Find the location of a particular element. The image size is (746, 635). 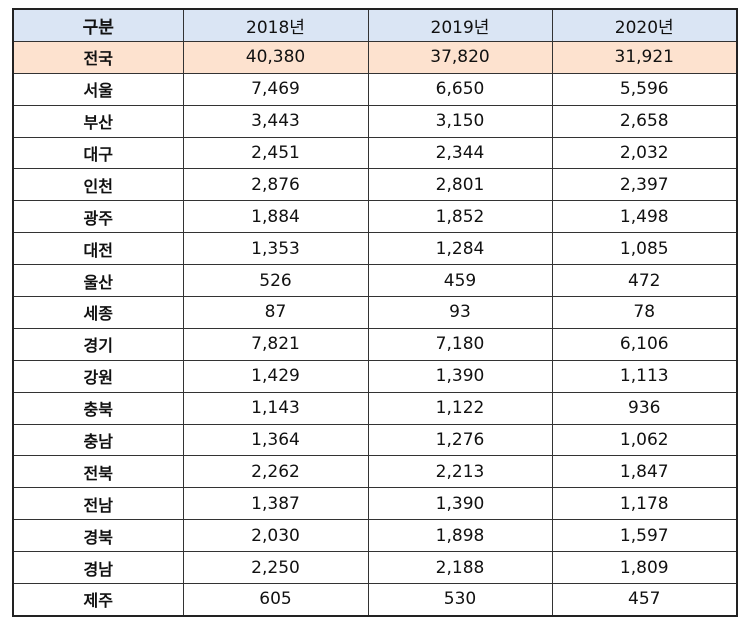

table-row: 제주 605 530 457 is located at coordinates (375, 600).